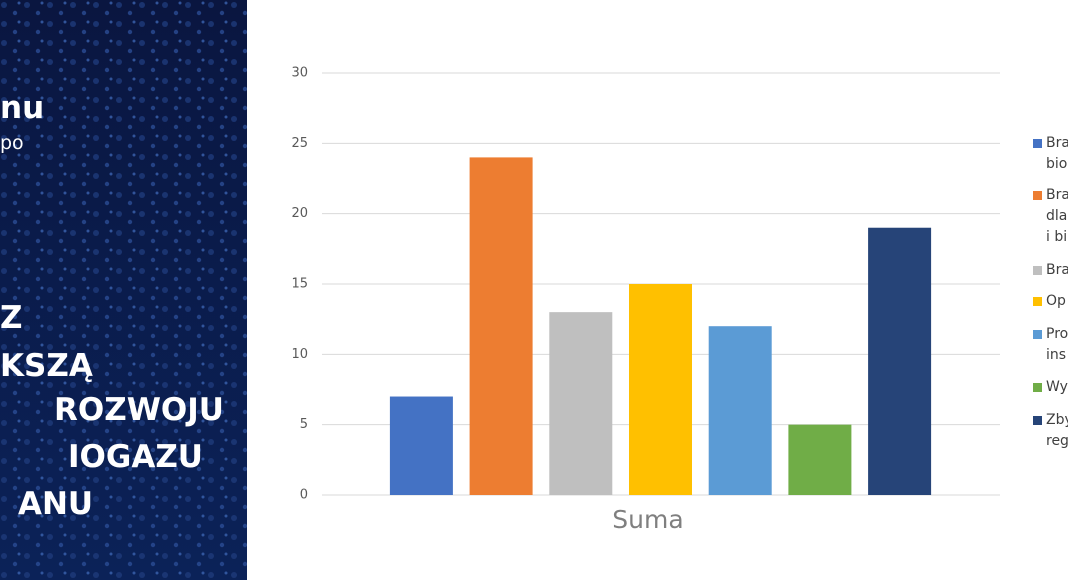 Image resolution: width=1068 pixels, height=580 pixels. I want to click on legend-entry: Pro ins, so click(1050, 345).